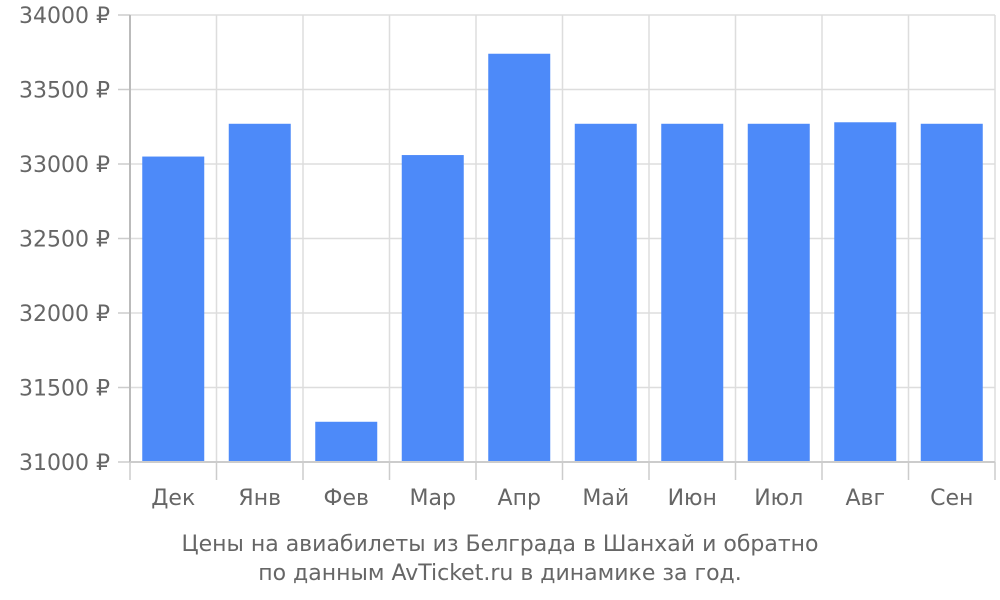 Image resolution: width=1000 pixels, height=600 pixels. Describe the element at coordinates (605, 498) in the screenshot. I see `x-tick-label: Май` at that location.